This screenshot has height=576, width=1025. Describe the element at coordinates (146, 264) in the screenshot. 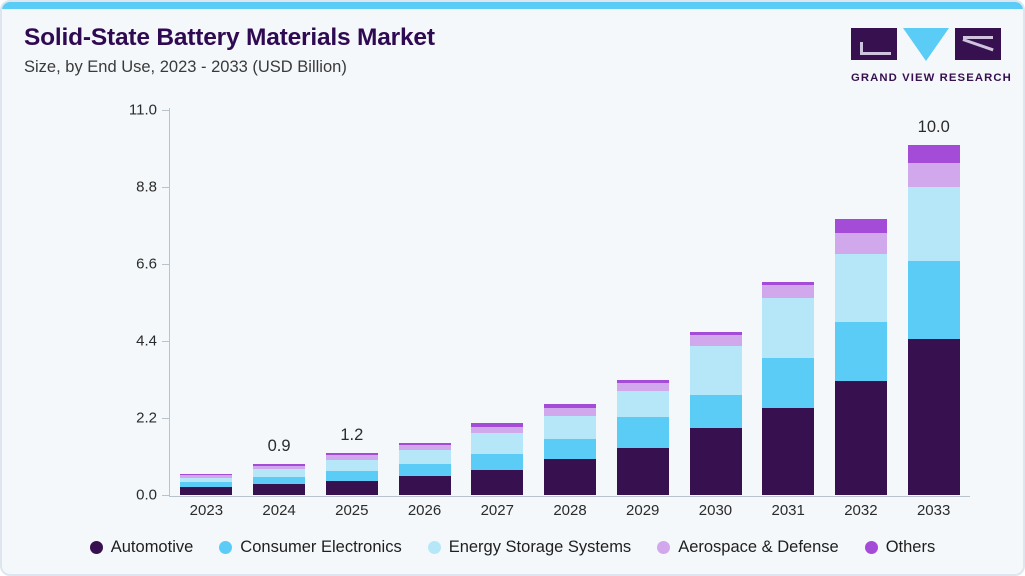

I see `y-axis-tick-label: 6.6` at that location.